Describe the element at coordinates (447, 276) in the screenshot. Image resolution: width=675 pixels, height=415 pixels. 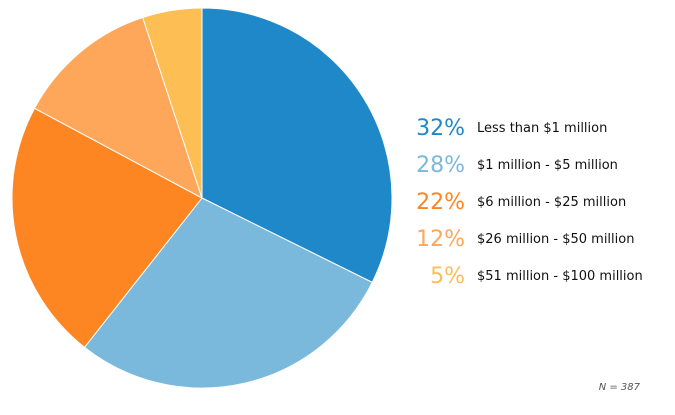
I see `legend-percent: 5%` at that location.